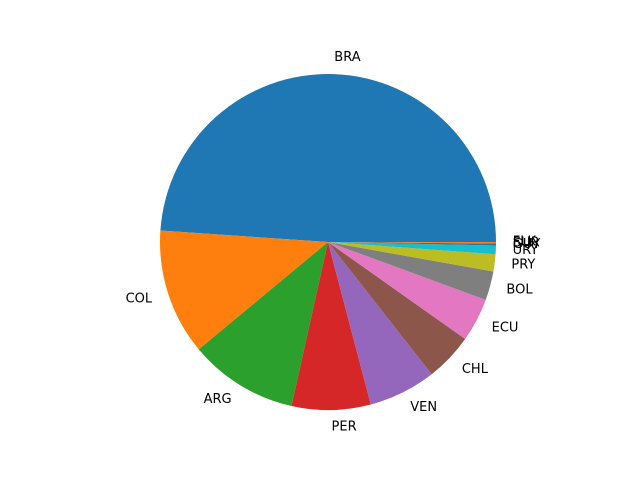 This screenshot has width=640, height=480. Describe the element at coordinates (523, 264) in the screenshot. I see `pie-label-pry: PRY` at that location.